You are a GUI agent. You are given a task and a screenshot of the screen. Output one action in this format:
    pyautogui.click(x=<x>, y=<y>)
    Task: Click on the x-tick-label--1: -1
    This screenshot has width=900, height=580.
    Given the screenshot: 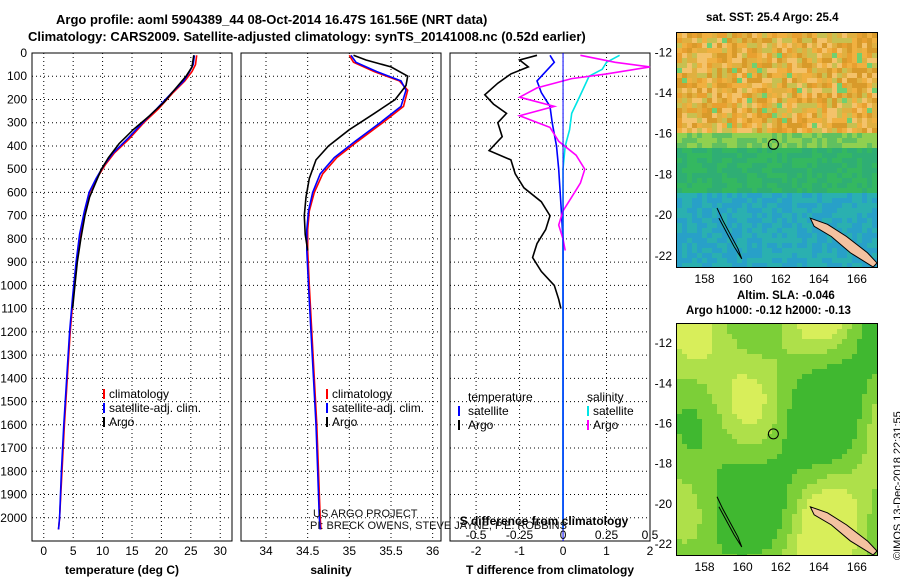 What is the action you would take?
    pyautogui.click(x=519, y=551)
    